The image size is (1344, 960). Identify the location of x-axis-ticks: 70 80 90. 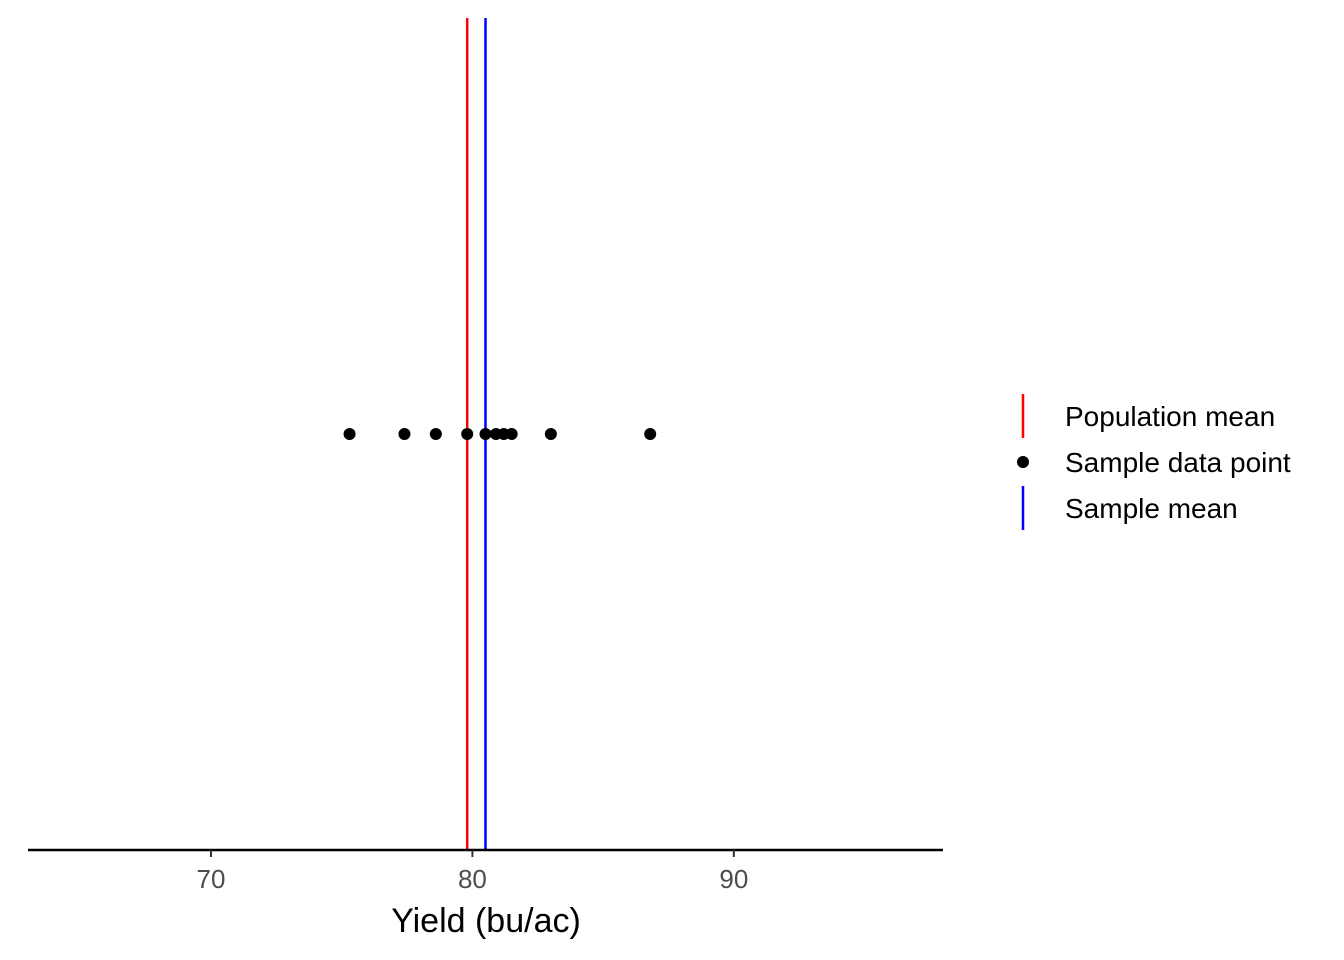
(472, 872).